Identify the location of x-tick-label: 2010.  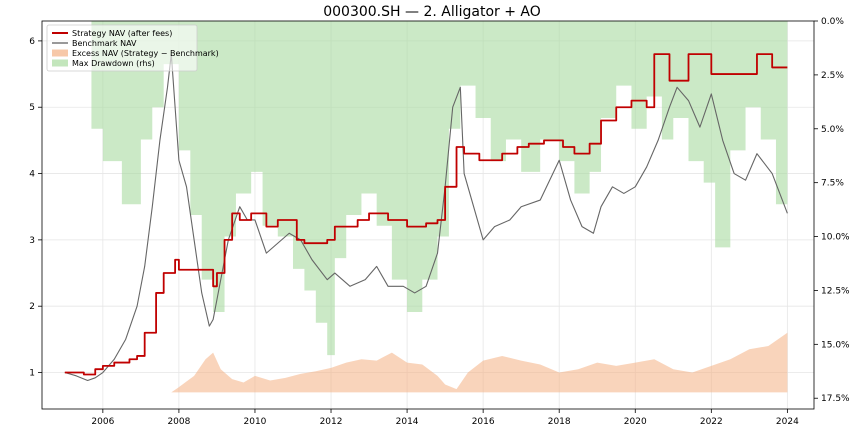
(255, 422).